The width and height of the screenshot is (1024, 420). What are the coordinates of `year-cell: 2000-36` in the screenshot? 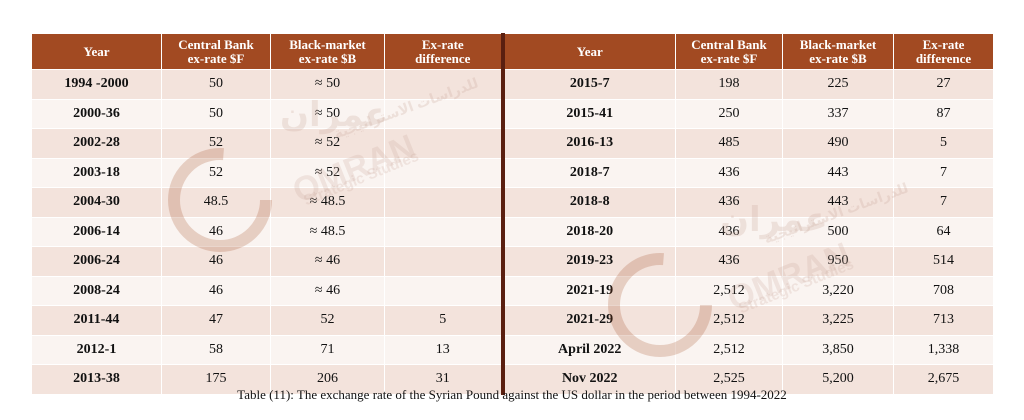 It's located at (96, 113).